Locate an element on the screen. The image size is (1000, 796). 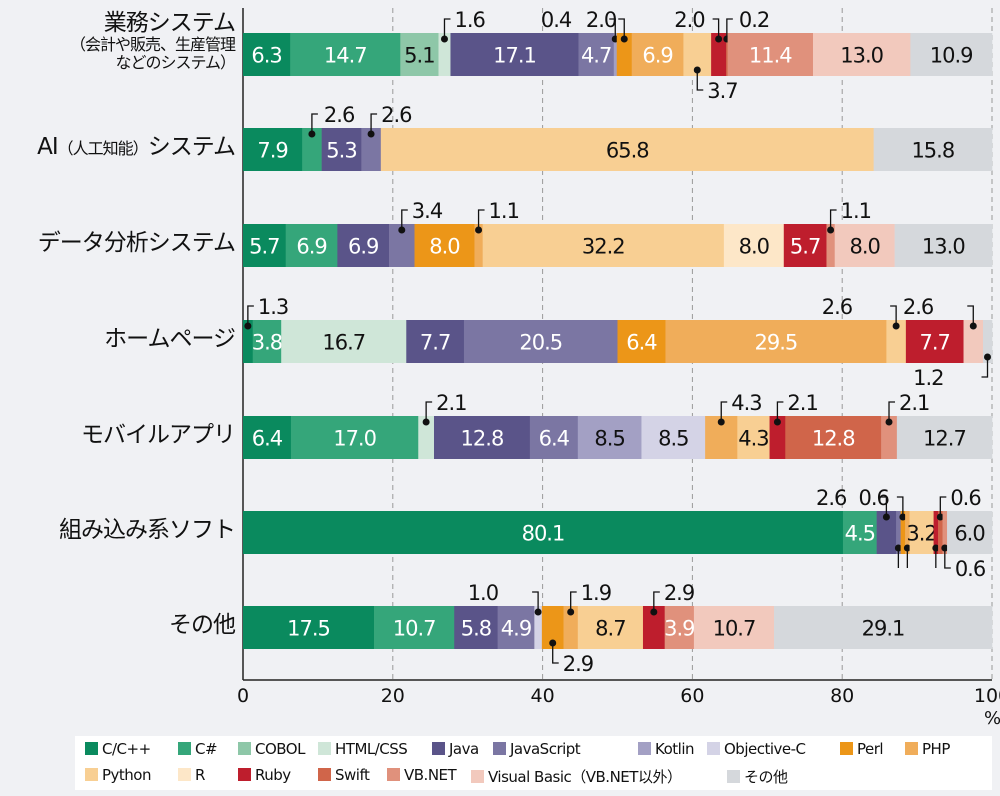
data-label: 2.1 is located at coordinates (802, 403).